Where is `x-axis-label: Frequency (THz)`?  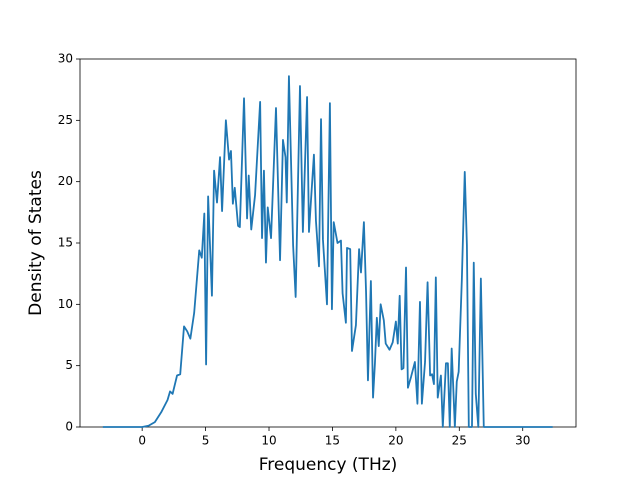
x-axis-label: Frequency (THz) is located at coordinates (328, 465).